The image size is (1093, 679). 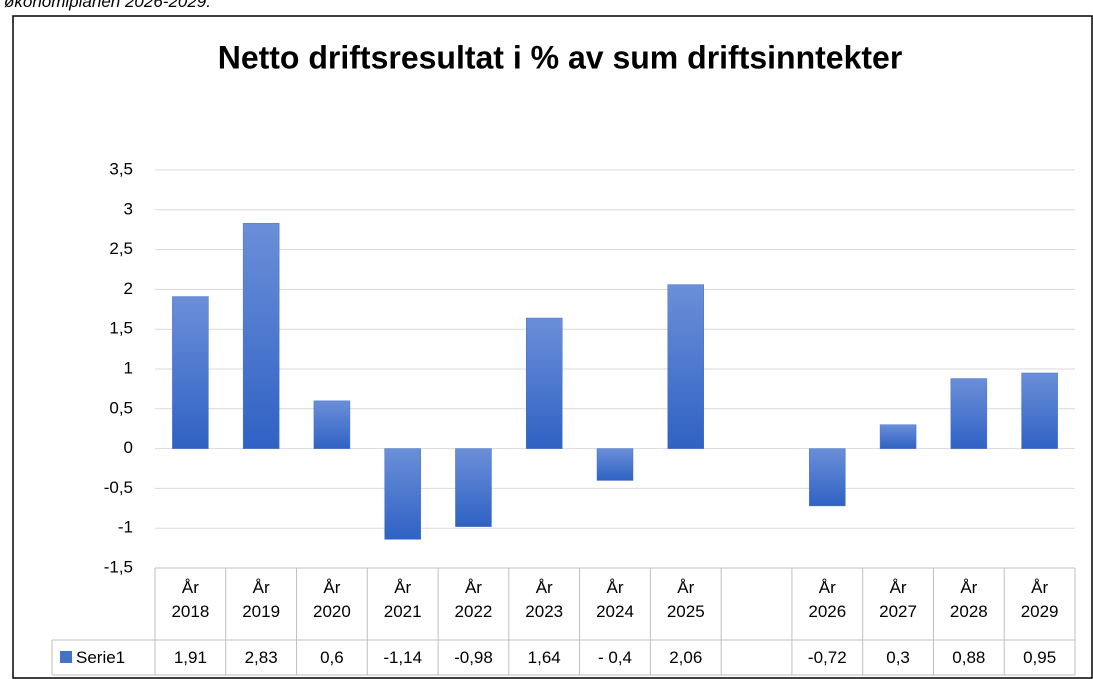 What do you see at coordinates (128, 208) in the screenshot?
I see `y-tick-label: 3` at bounding box center [128, 208].